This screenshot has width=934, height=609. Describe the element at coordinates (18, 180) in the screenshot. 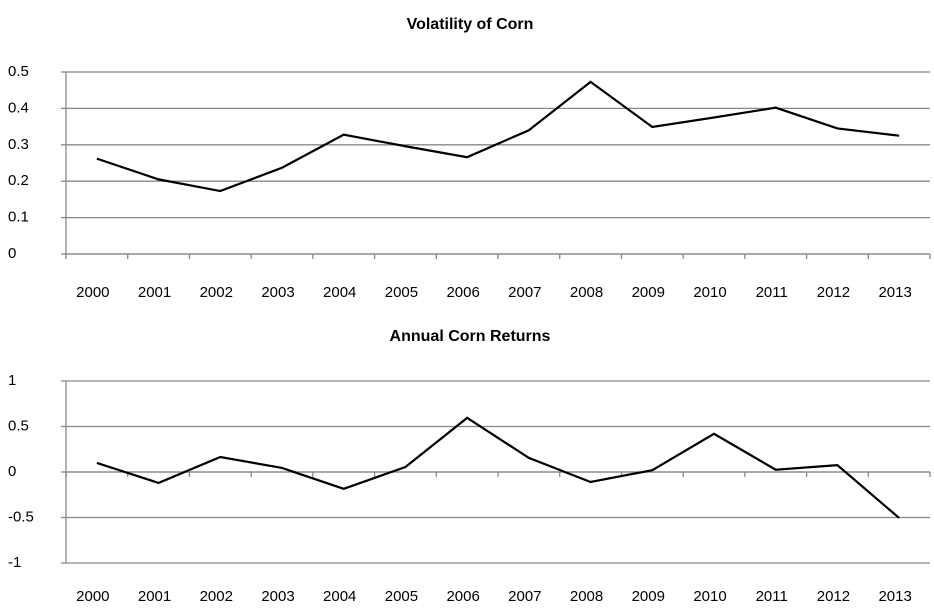

I see `y-tick-label: 0.2` at that location.